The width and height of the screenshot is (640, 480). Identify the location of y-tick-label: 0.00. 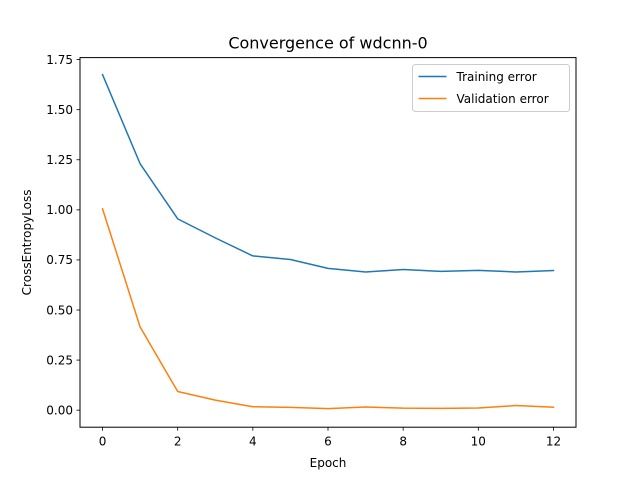
(59, 410).